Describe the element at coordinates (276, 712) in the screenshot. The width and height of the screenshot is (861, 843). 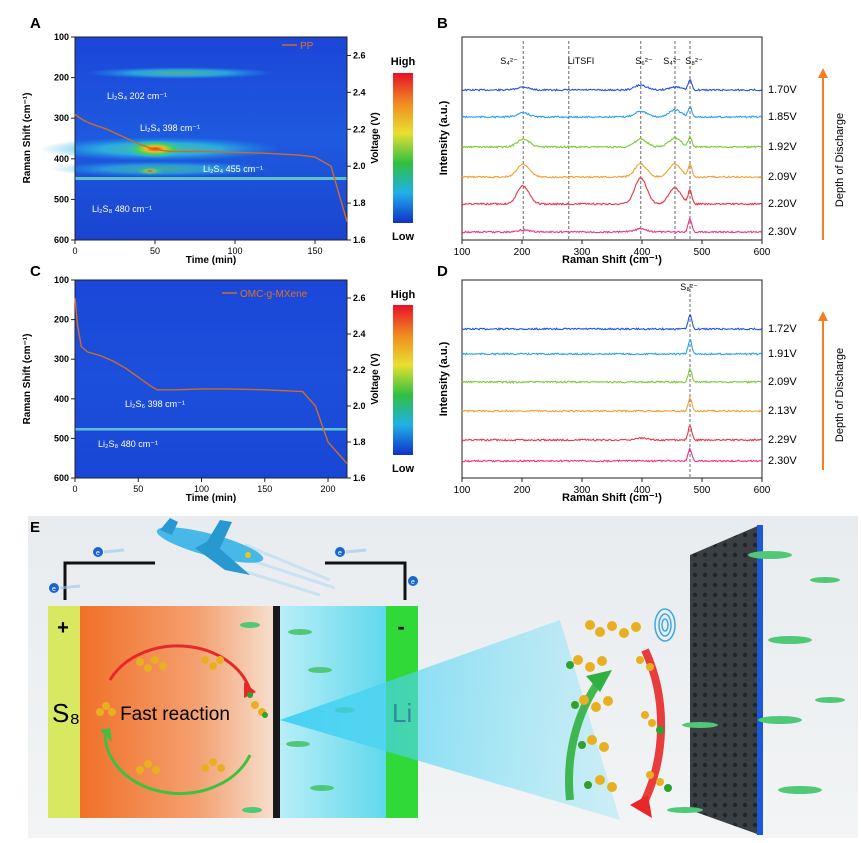
I see `separator` at that location.